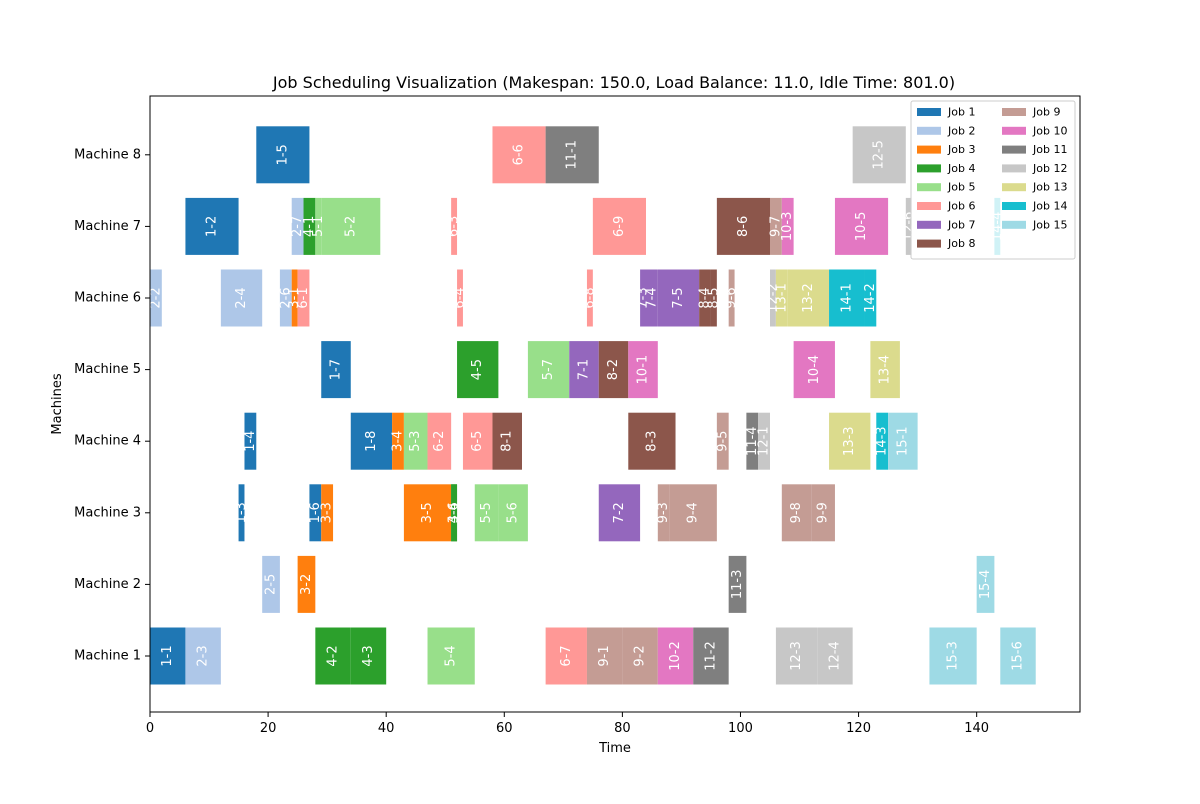 The height and width of the screenshot is (804, 1200). I want to click on task-label-5-5: 5-5, so click(486, 512).